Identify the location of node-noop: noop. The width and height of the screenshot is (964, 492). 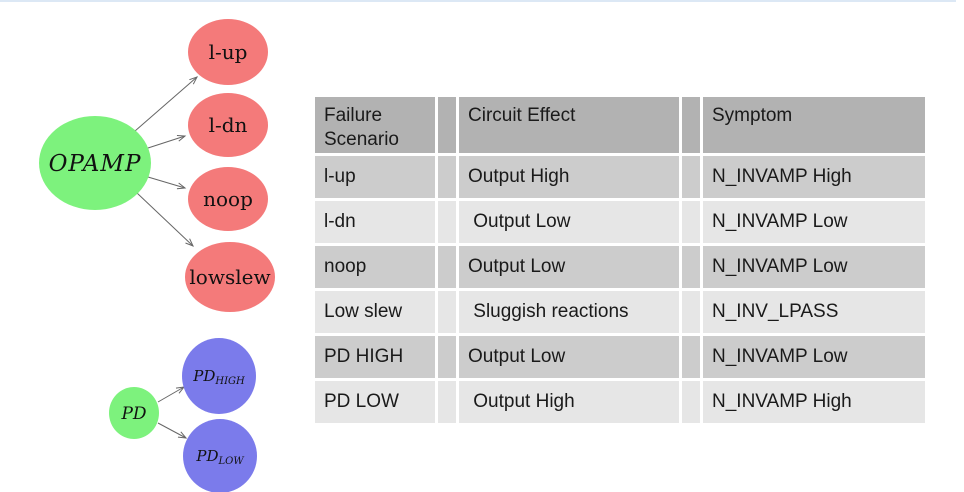
(228, 199).